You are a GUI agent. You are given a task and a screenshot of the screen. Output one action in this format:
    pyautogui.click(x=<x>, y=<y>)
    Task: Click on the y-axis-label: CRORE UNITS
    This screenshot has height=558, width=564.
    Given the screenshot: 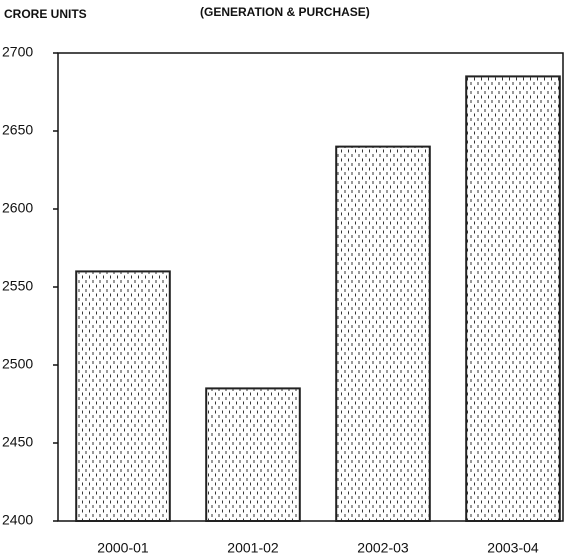 What is the action you would take?
    pyautogui.click(x=45, y=14)
    